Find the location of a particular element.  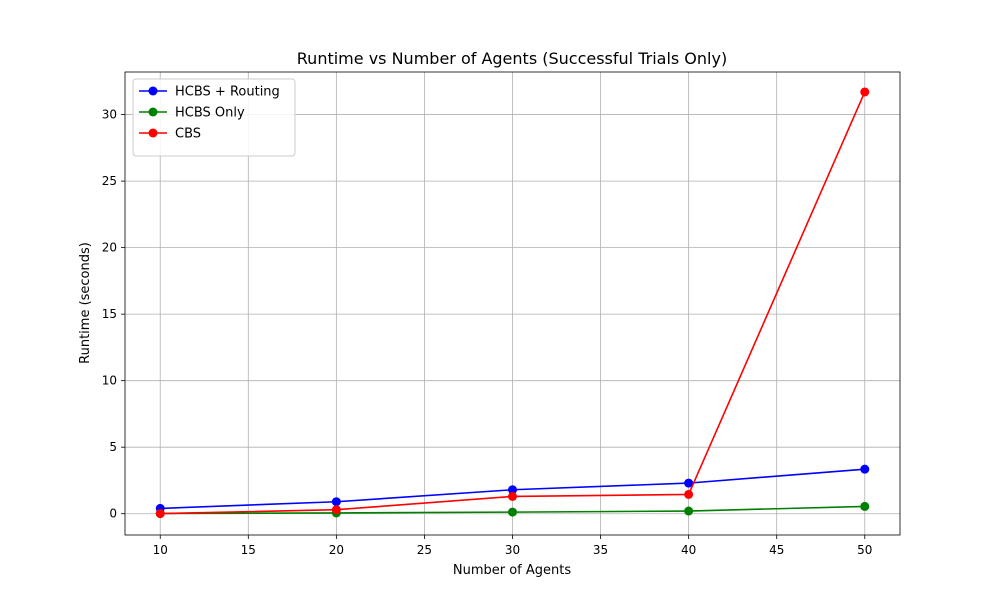

y-tick-label: 20 is located at coordinates (109, 248).